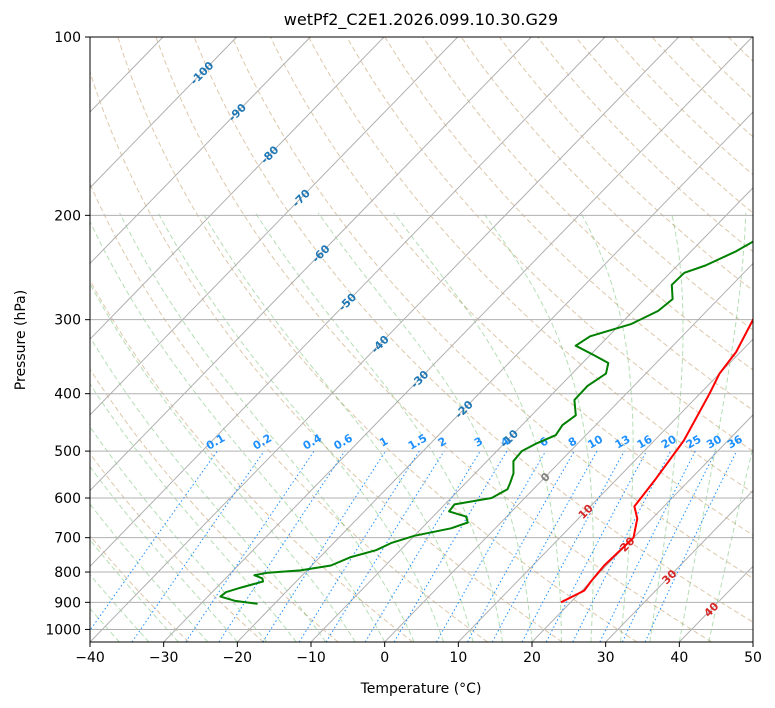 The width and height of the screenshot is (775, 708). Describe the element at coordinates (67, 321) in the screenshot. I see `y-tick-label: 300` at that location.